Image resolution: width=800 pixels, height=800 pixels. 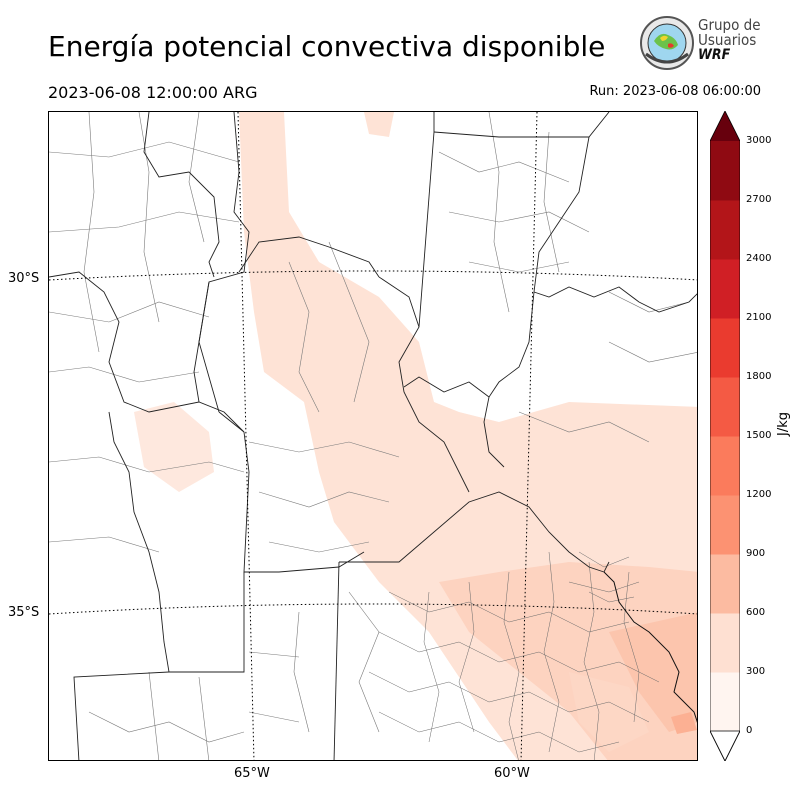 I want to click on colorbar-tick-label: 300, so click(x=756, y=671).